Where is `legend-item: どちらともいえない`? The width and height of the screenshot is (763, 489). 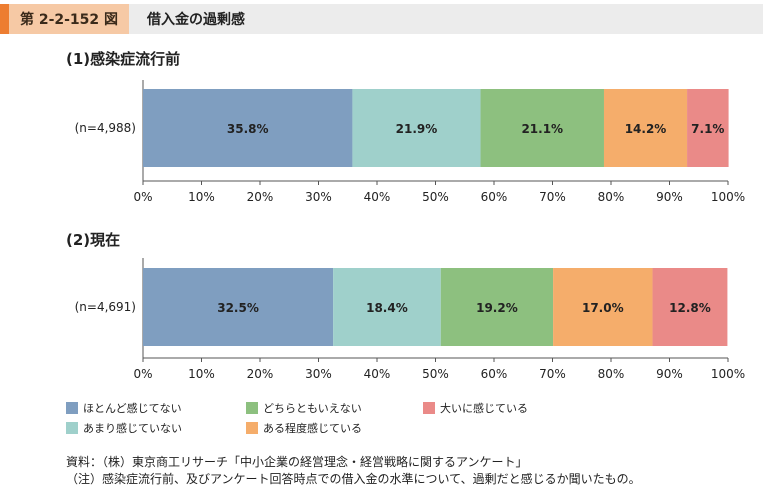 legend-item: どちらともいえない is located at coordinates (304, 408).